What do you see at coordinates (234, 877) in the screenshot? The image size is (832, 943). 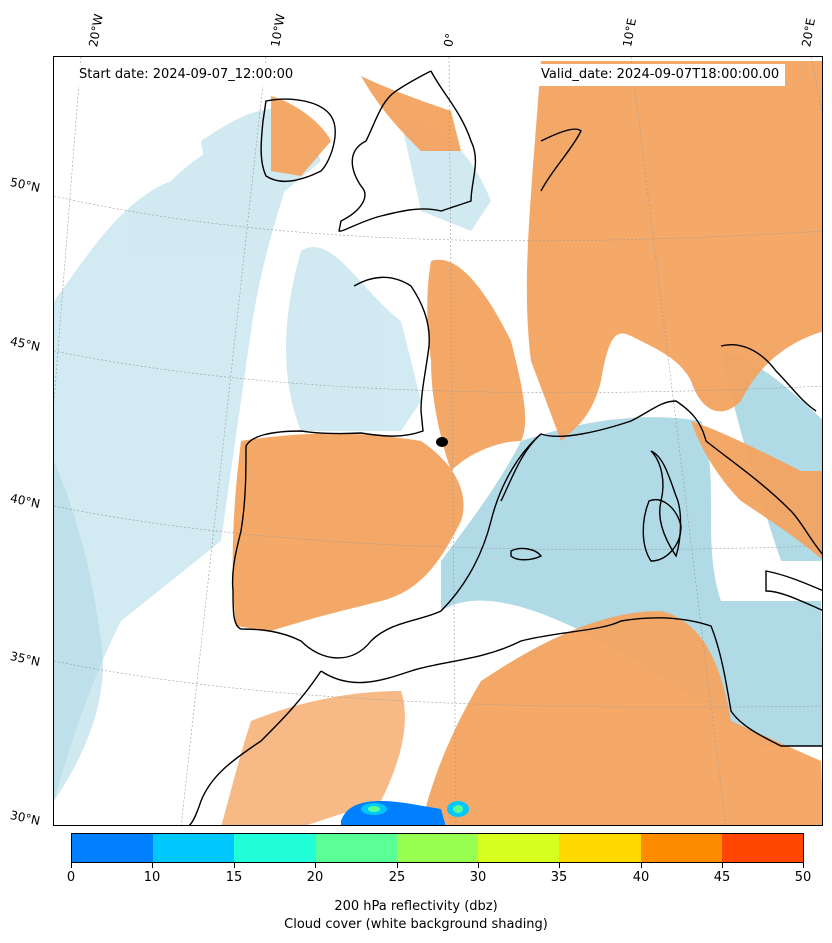 I see `colorbar-tick-label: 15` at bounding box center [234, 877].